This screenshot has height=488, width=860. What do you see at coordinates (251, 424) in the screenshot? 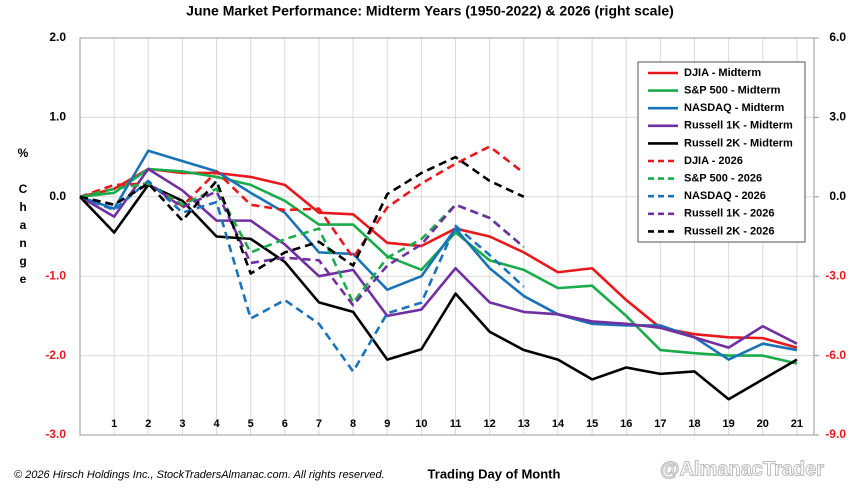
I see `x-tick-label: 5` at bounding box center [251, 424].